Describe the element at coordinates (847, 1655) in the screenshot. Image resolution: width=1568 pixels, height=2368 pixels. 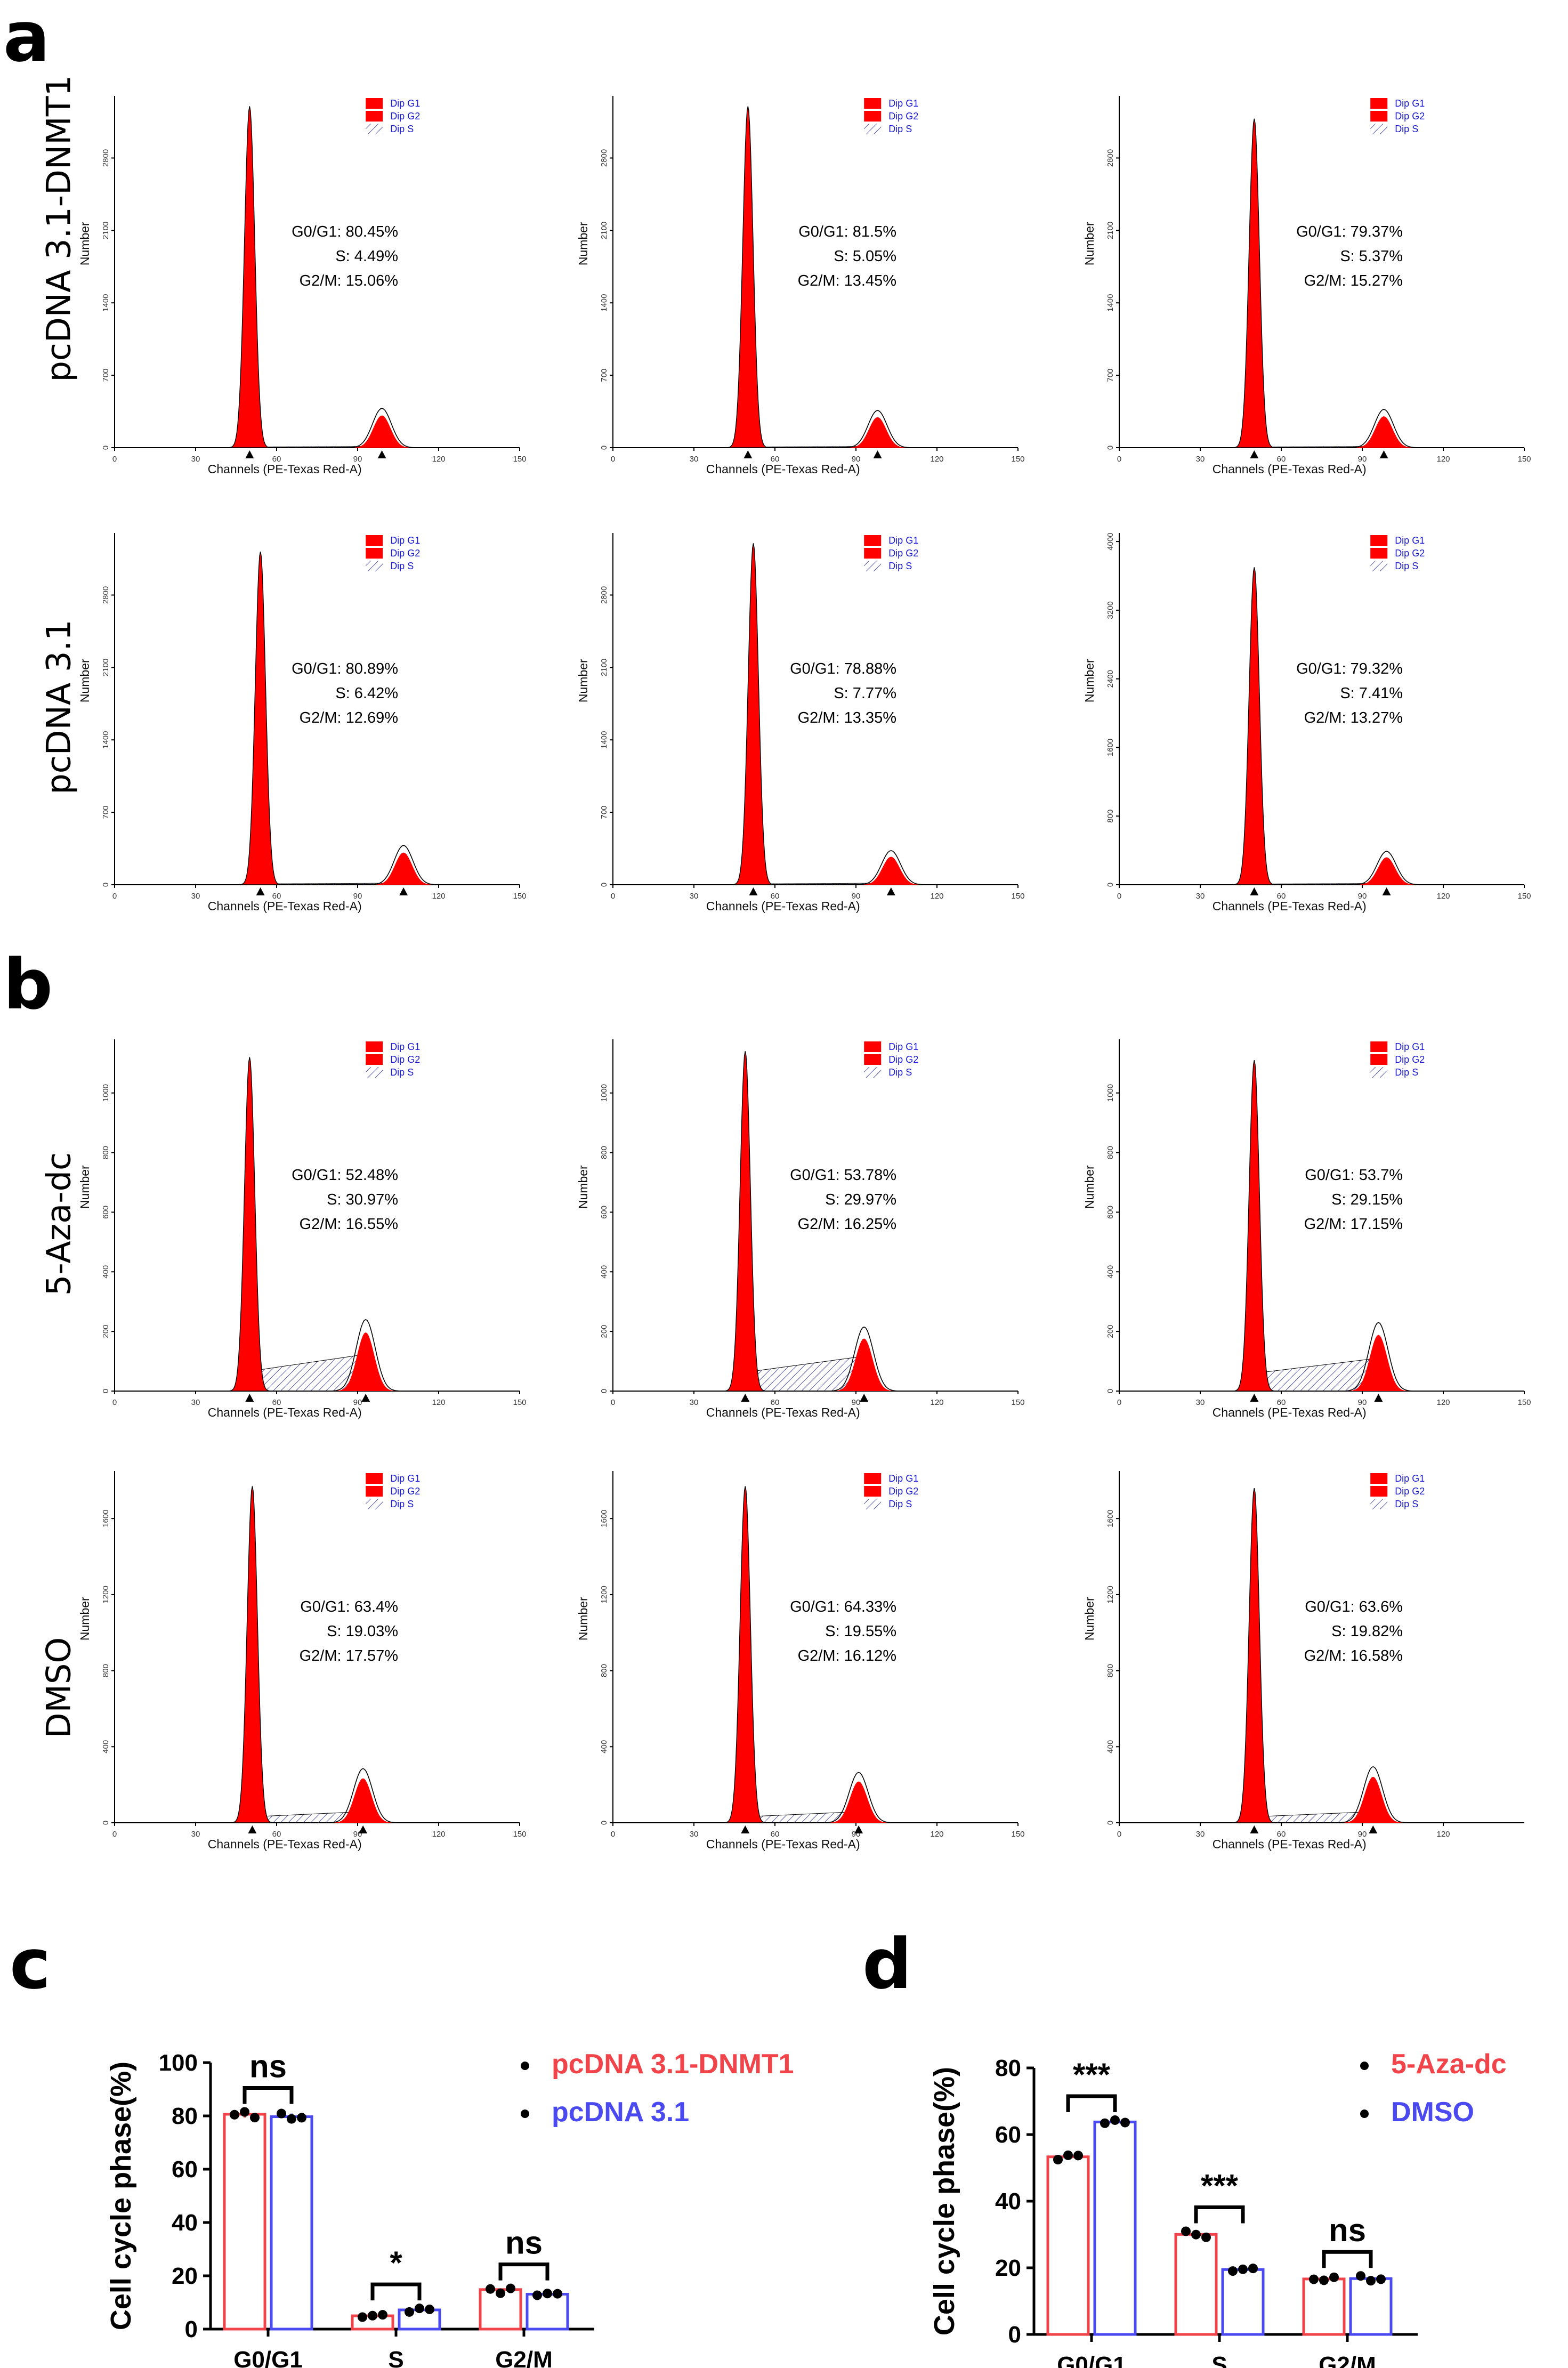
I see `stat-g2m: G2/M: 16.12%` at that location.